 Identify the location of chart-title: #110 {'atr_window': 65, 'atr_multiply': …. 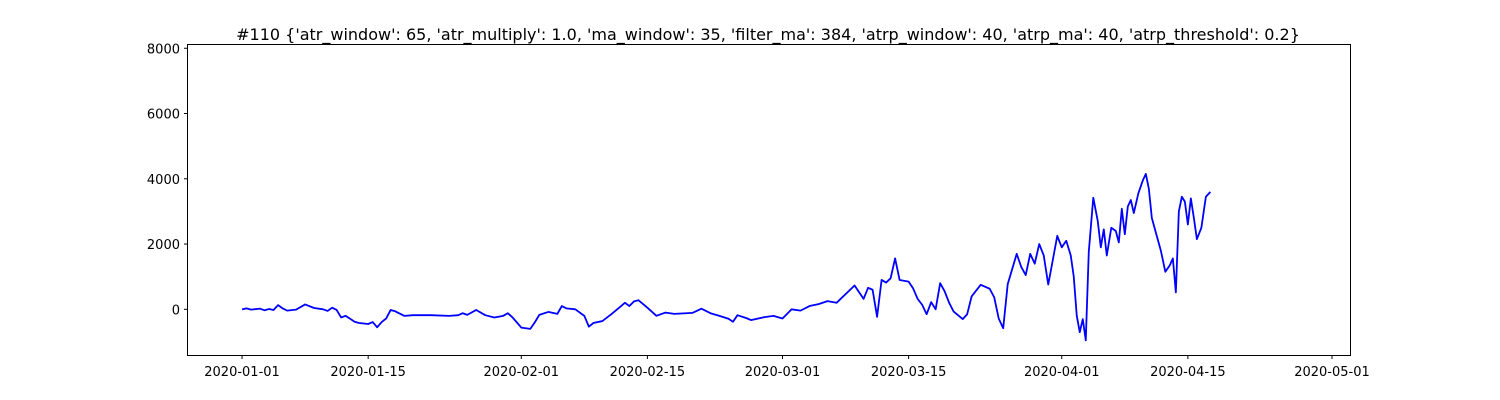
(768, 35).